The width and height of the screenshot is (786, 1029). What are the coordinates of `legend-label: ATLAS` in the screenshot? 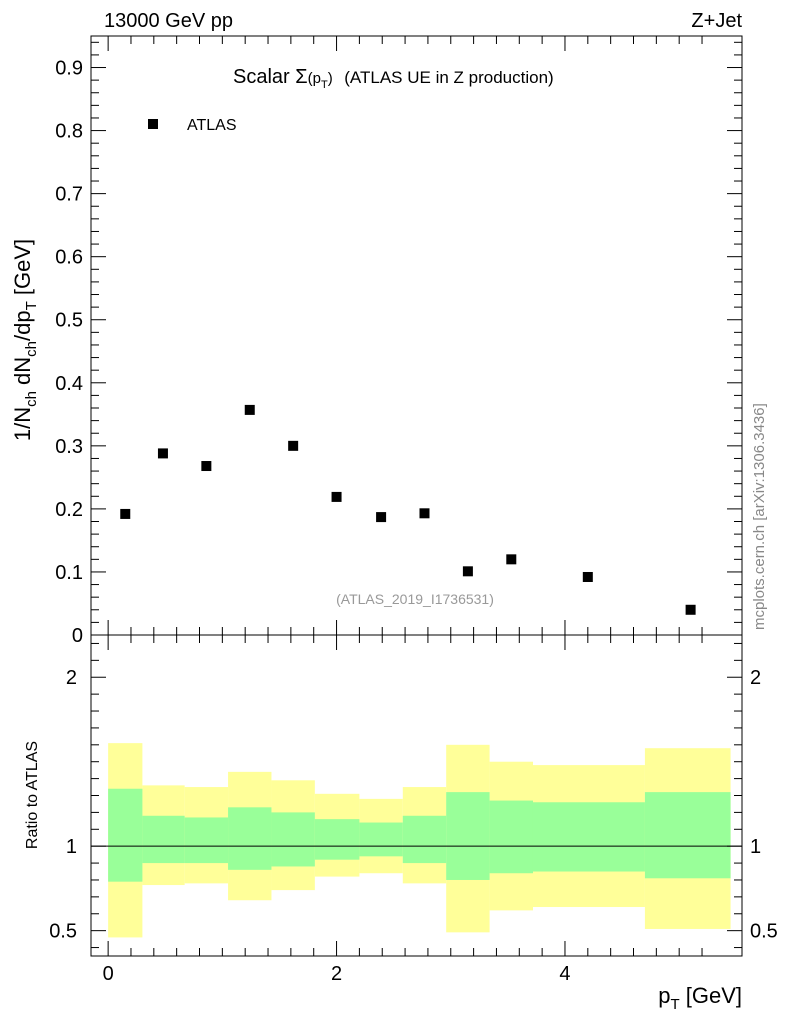 It's located at (212, 125).